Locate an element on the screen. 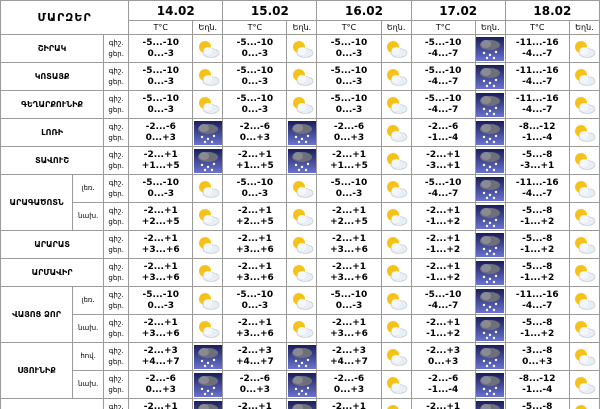 The image size is (600, 409). header-row: ՄԱՐԶԵՐ 14.02 15.02 16.02 17.02 18.02 is located at coordinates (300, 17).